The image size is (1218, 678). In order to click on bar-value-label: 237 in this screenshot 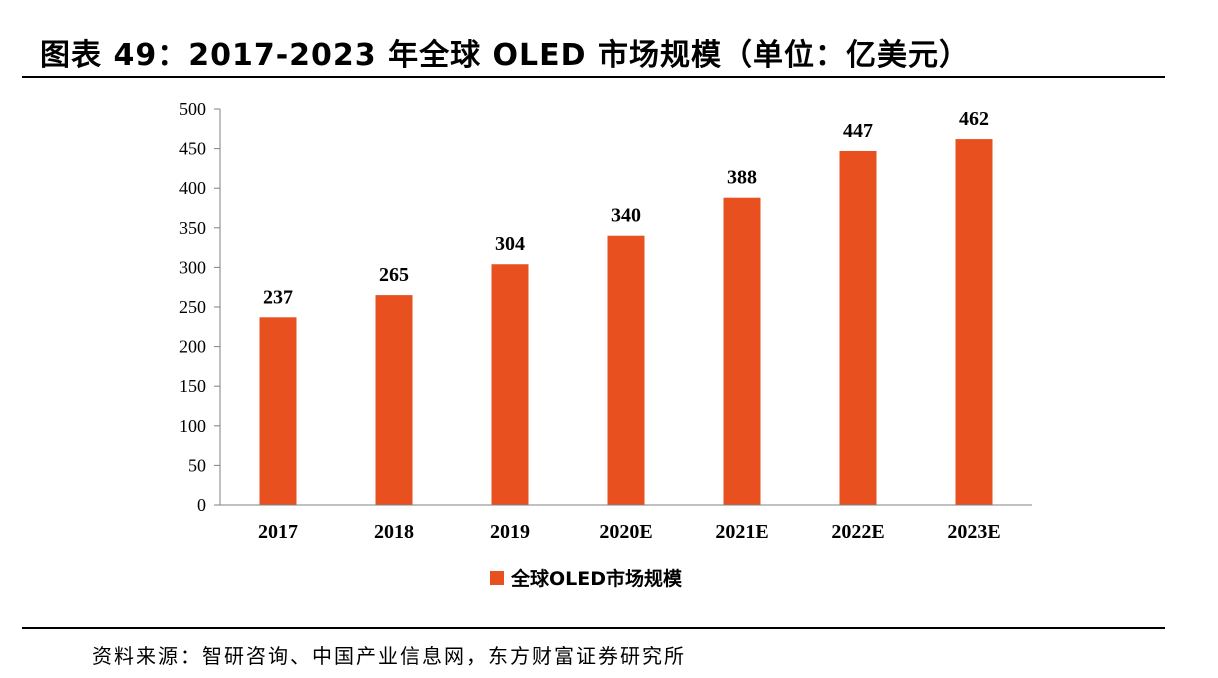, I will do `click(278, 297)`.